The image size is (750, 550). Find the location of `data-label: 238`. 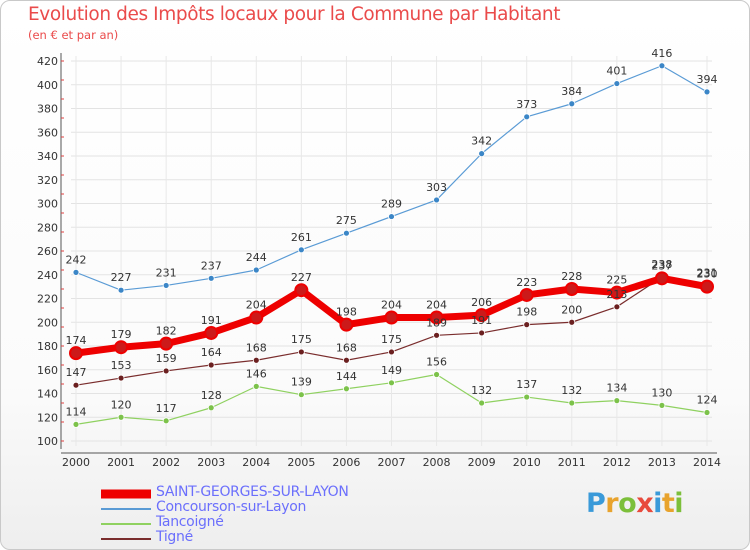

data-label: 238 is located at coordinates (661, 264).